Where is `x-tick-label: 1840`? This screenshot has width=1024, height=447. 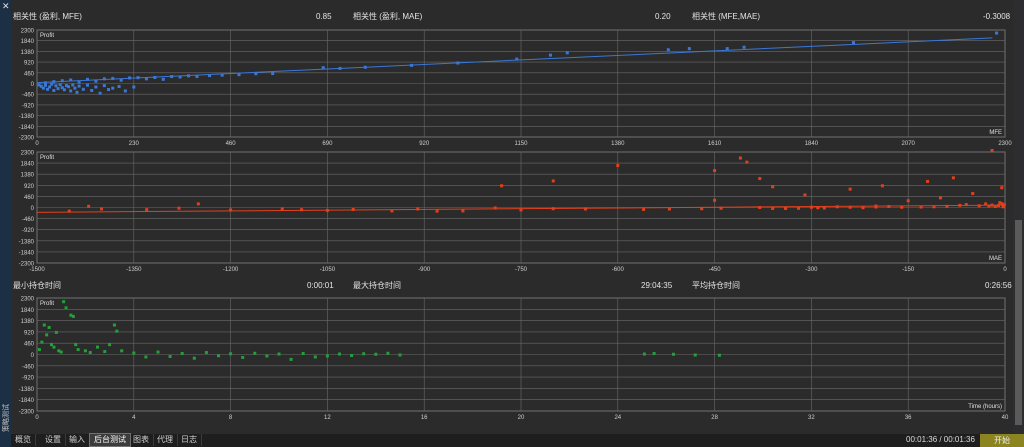
x-tick-label: 1840 is located at coordinates (812, 144).